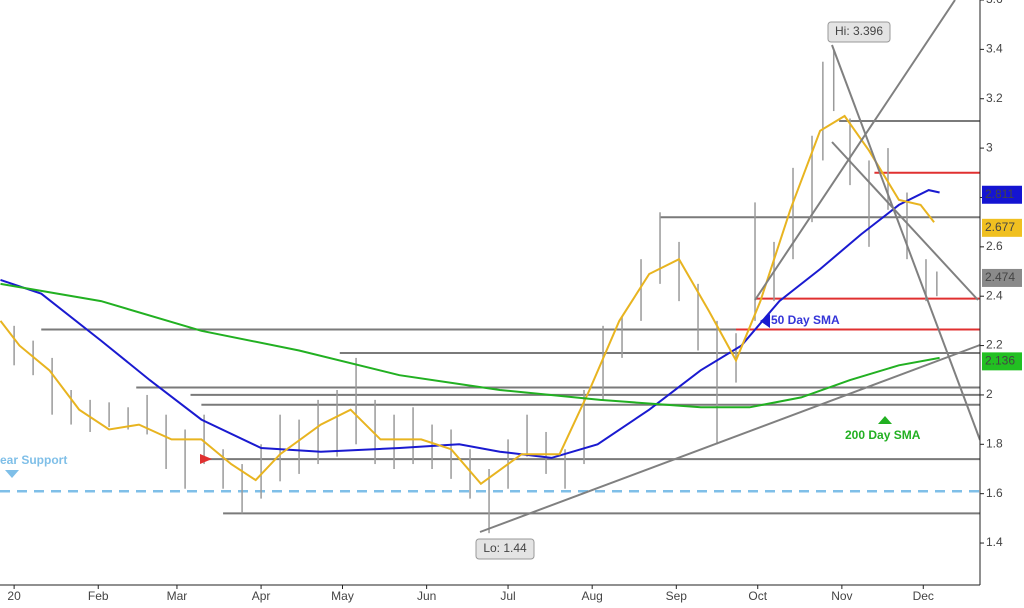 This screenshot has height=608, width=1024. Describe the element at coordinates (177, 596) in the screenshot. I see `x-tick-label: Mar` at that location.